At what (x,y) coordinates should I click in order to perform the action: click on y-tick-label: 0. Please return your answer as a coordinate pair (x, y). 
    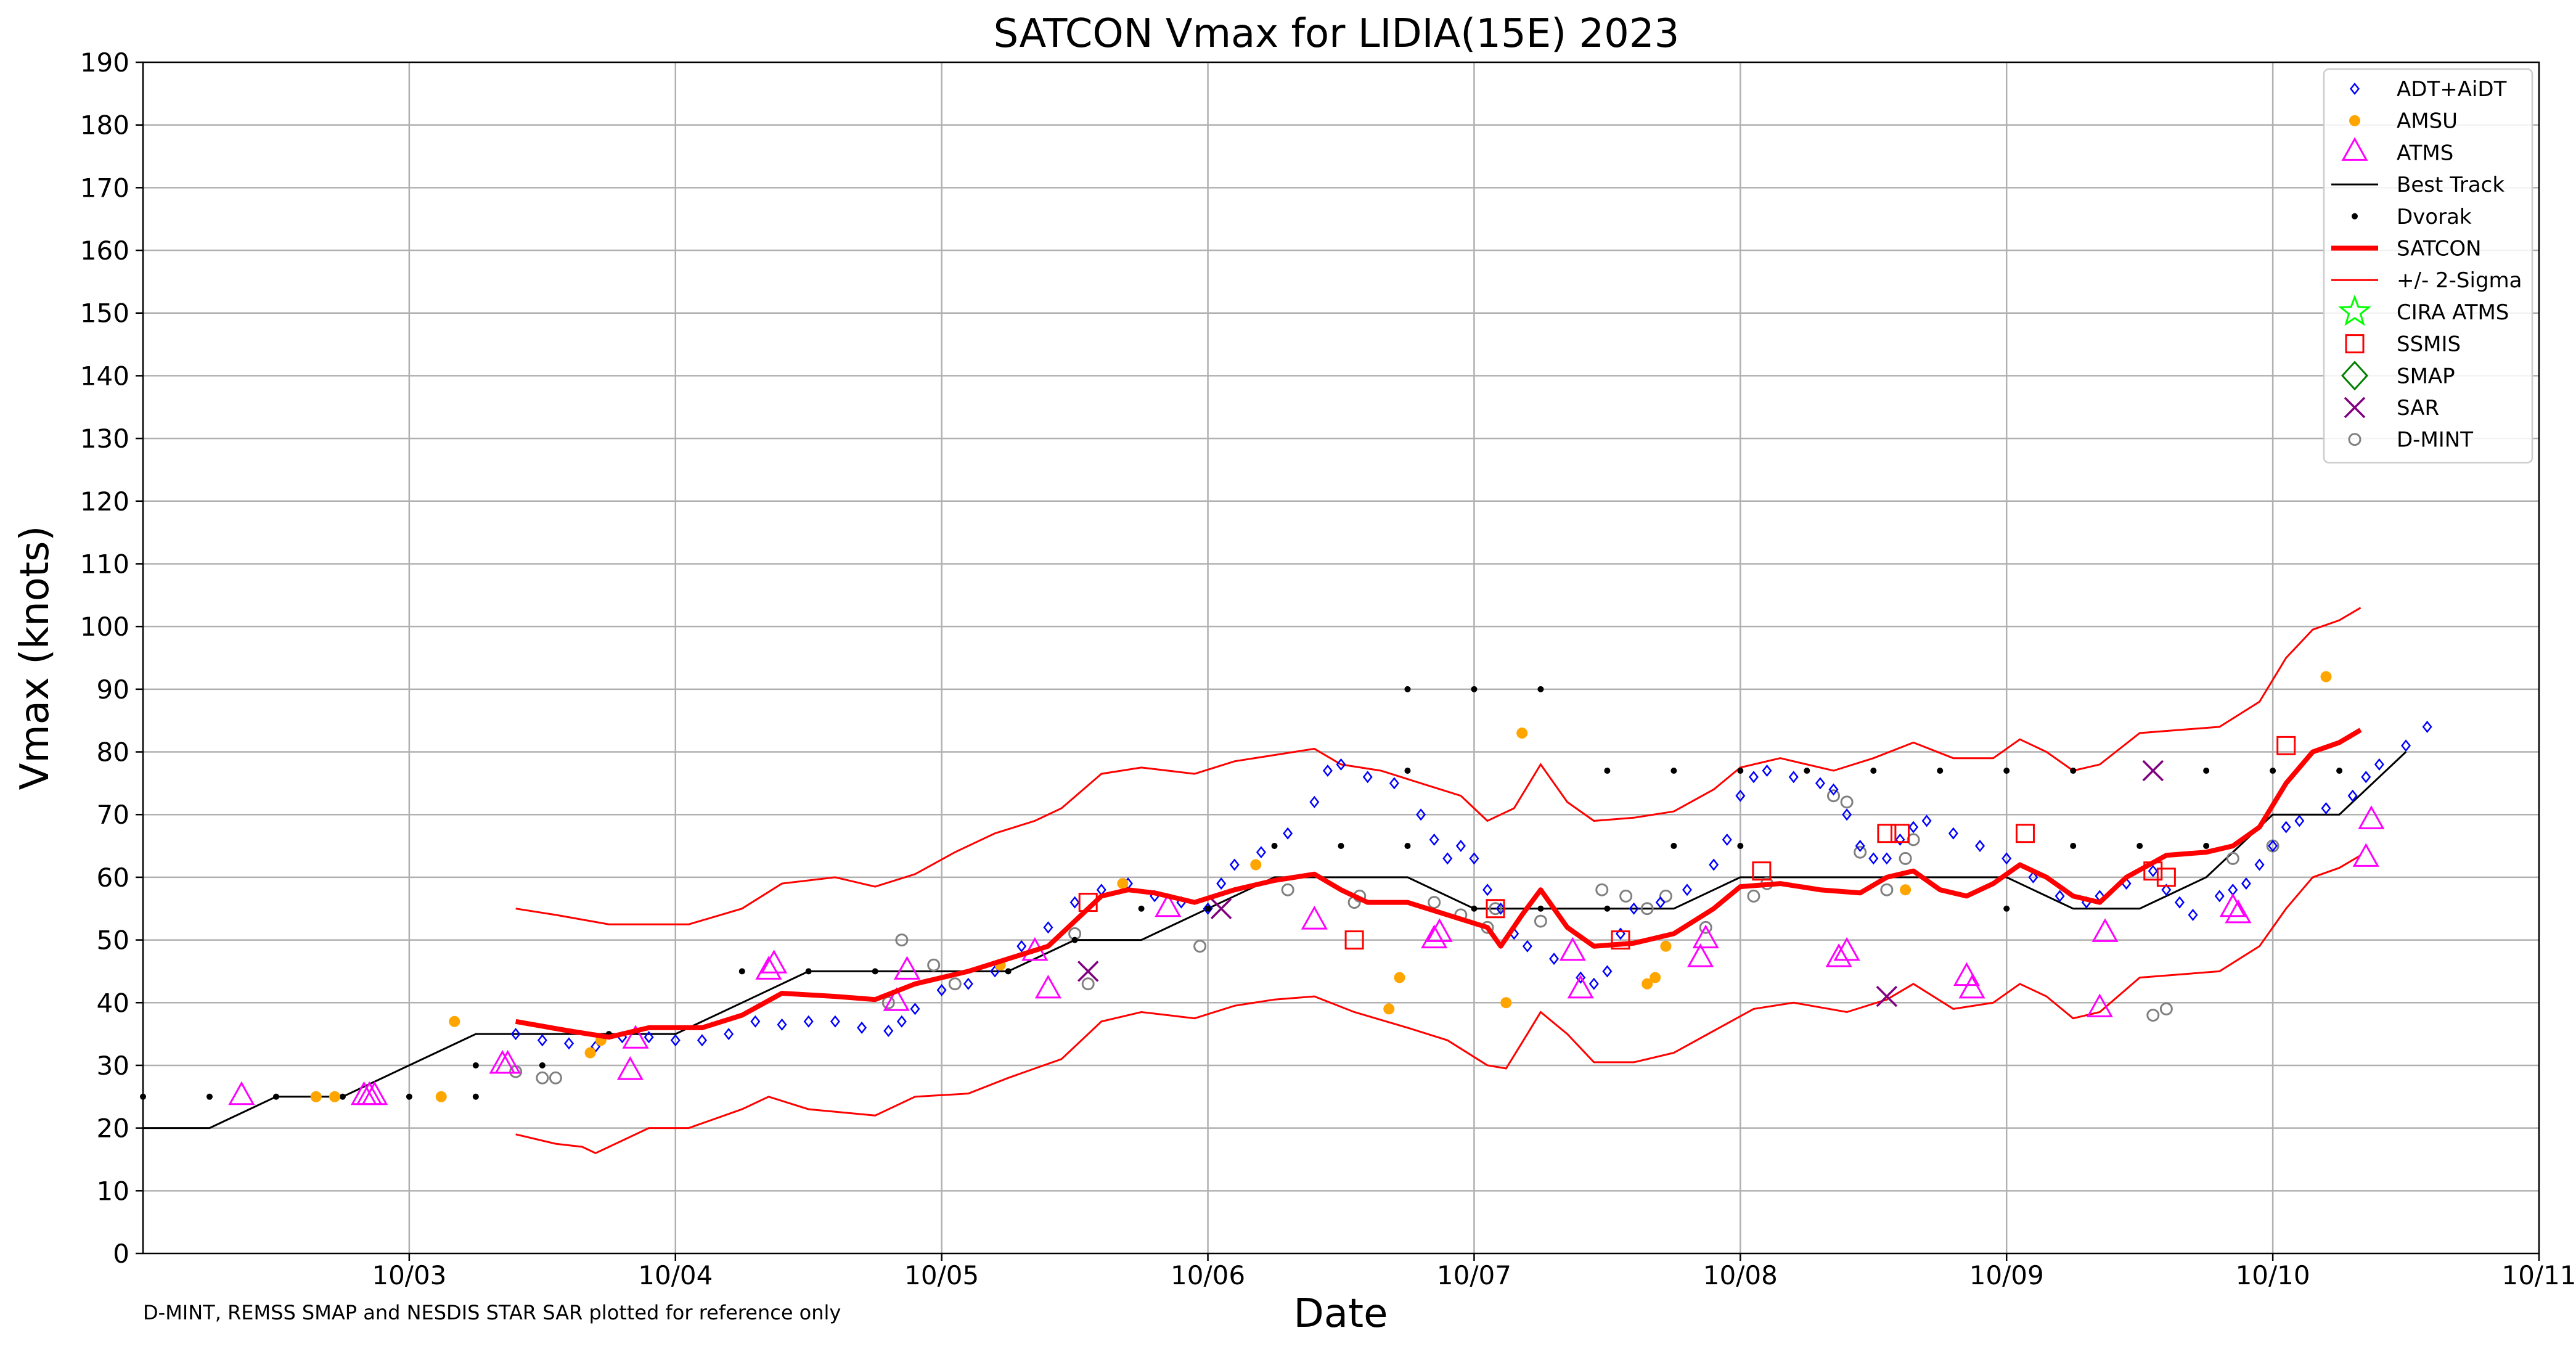
    Looking at the image, I should click on (121, 1254).